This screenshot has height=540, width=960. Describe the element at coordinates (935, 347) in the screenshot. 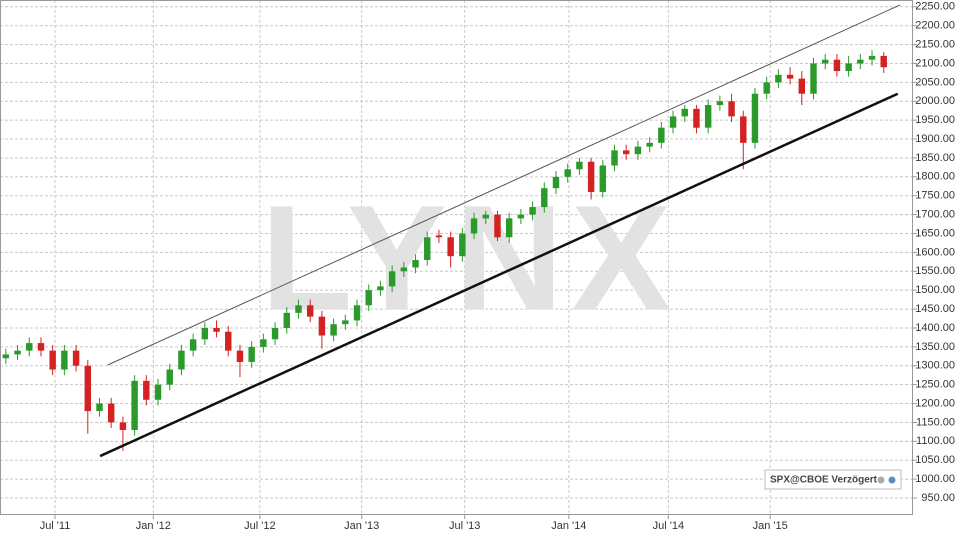

I see `y-tick-label: 1350.00` at that location.